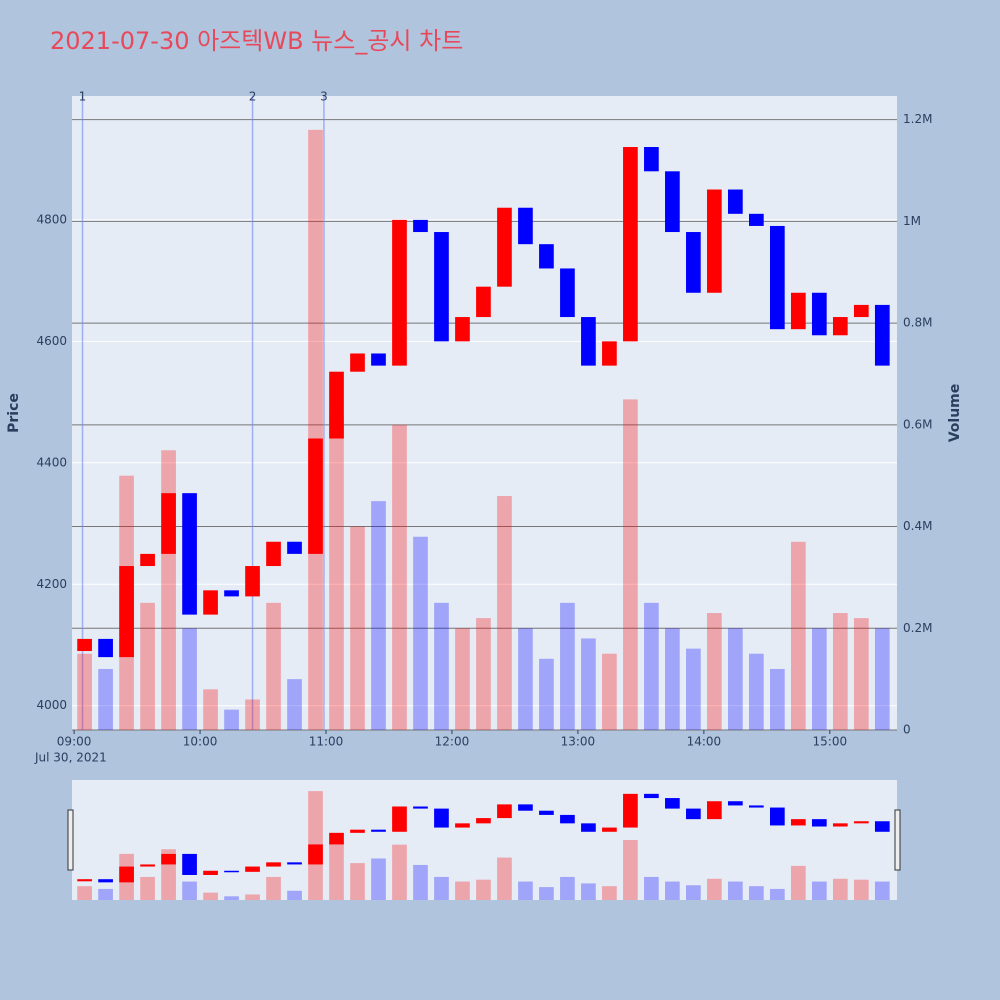  I want to click on x-tick-label: 09:00, so click(74, 742).